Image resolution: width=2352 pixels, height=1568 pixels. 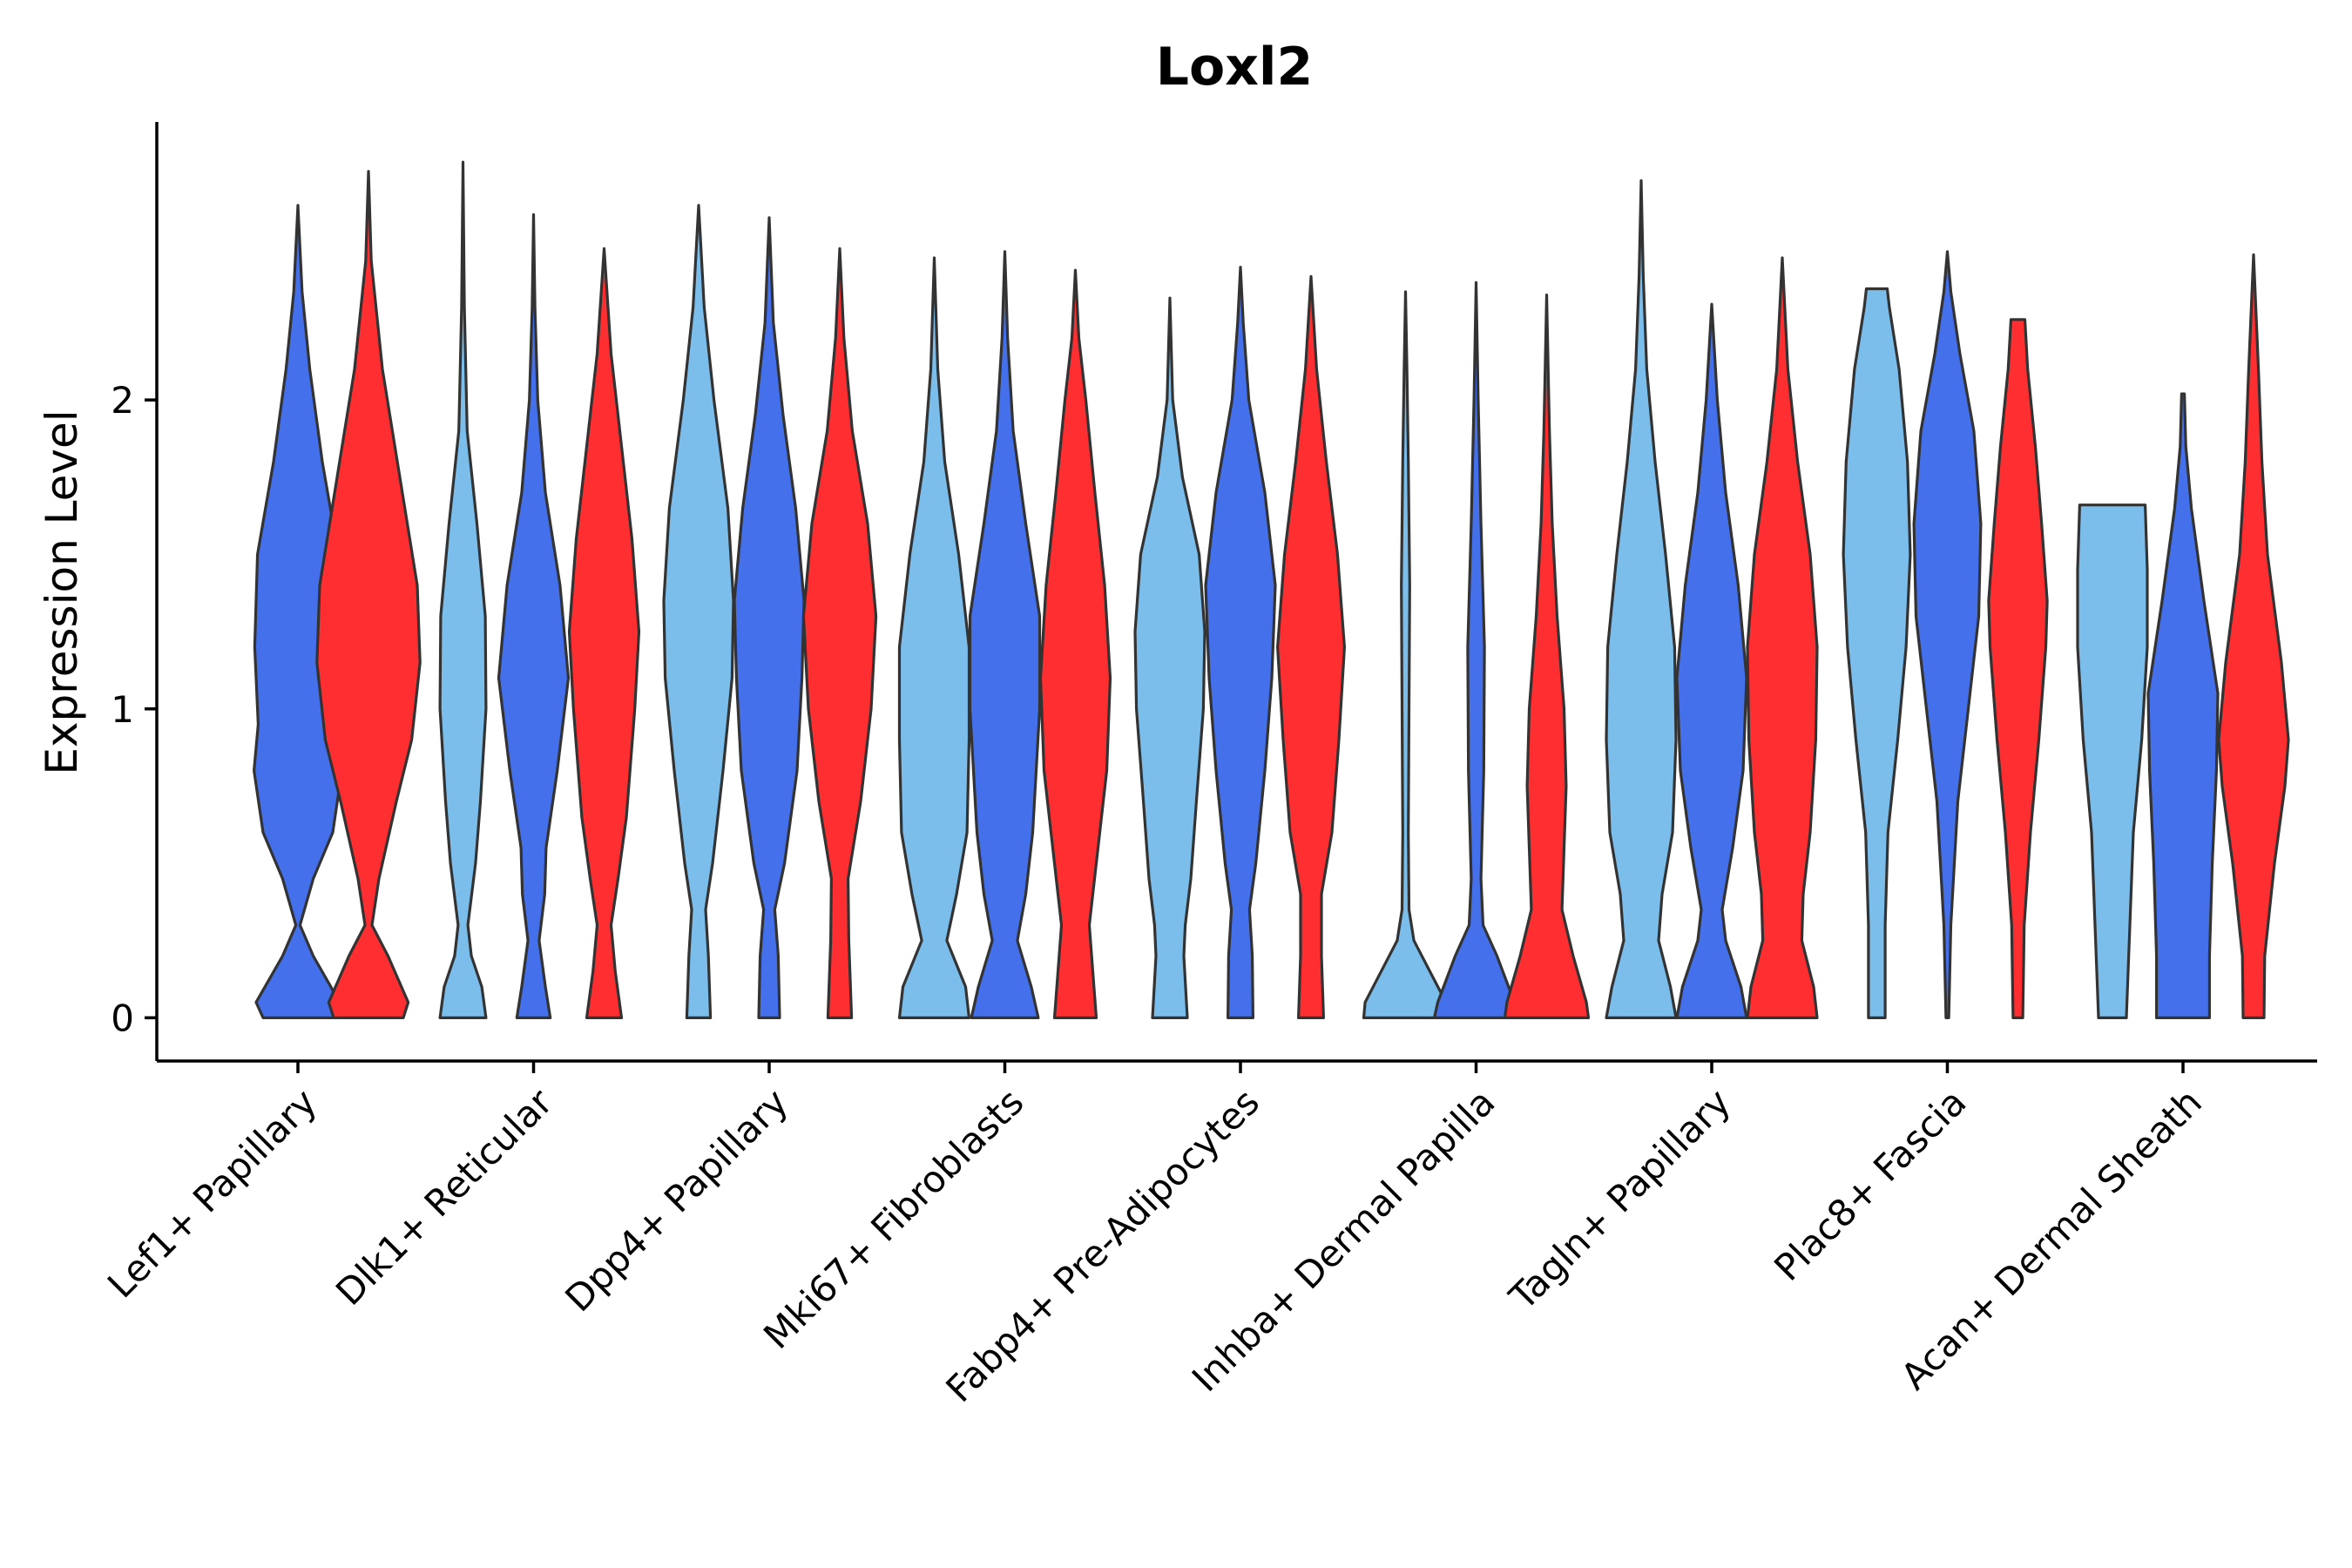 What do you see at coordinates (1234, 67) in the screenshot?
I see `chart-title: Loxl2` at bounding box center [1234, 67].